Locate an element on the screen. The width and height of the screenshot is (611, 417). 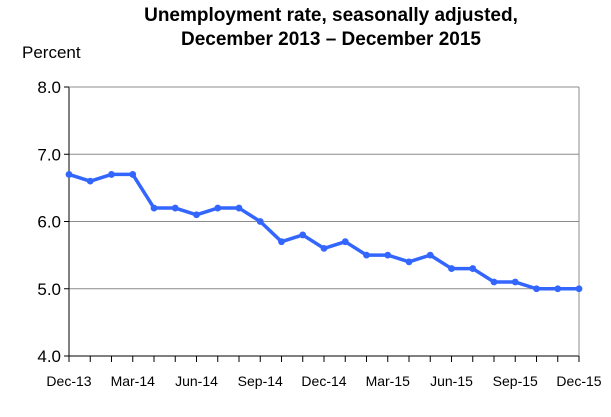
x-tick-label: Sep-15 is located at coordinates (515, 381).